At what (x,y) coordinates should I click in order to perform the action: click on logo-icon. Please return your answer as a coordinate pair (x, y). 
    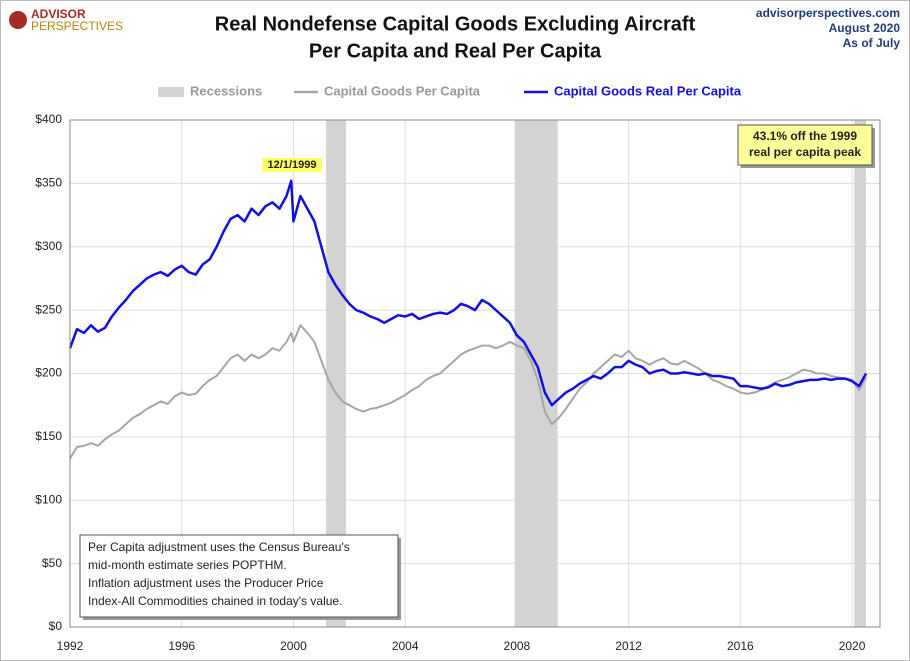
    Looking at the image, I should click on (18, 20).